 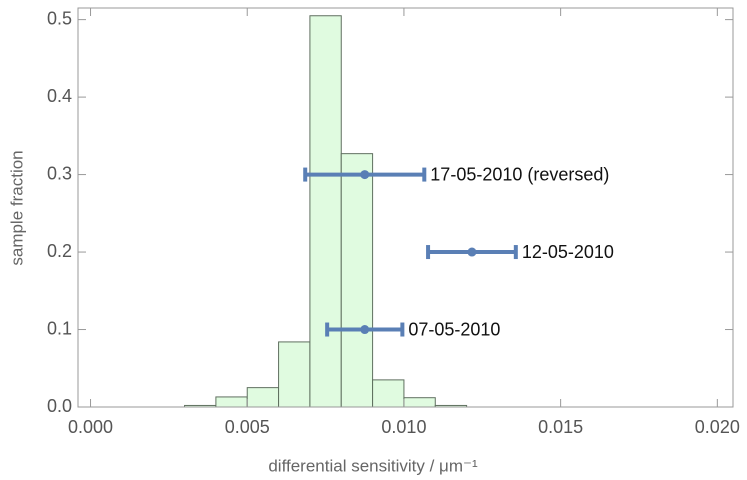 I want to click on x-tick-label: 0.000, so click(x=90, y=427).